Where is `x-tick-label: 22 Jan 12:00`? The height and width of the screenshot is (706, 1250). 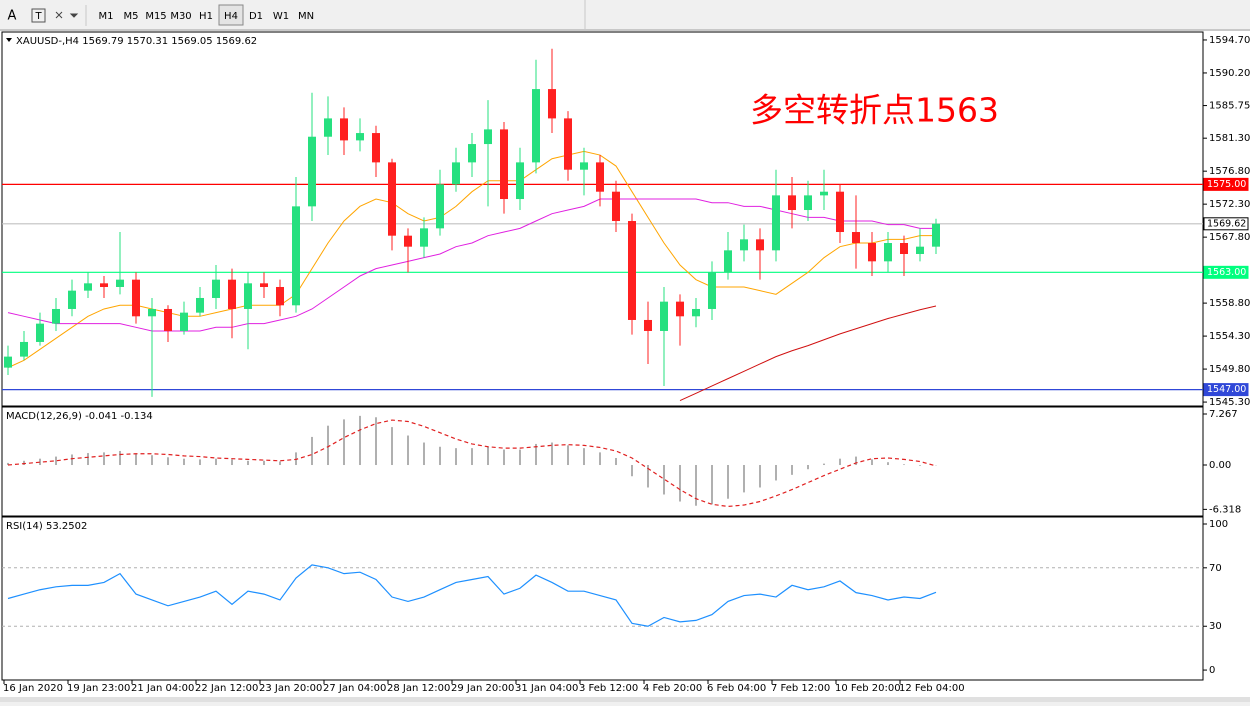
x-tick-label: 22 Jan 12:00 is located at coordinates (226, 688).